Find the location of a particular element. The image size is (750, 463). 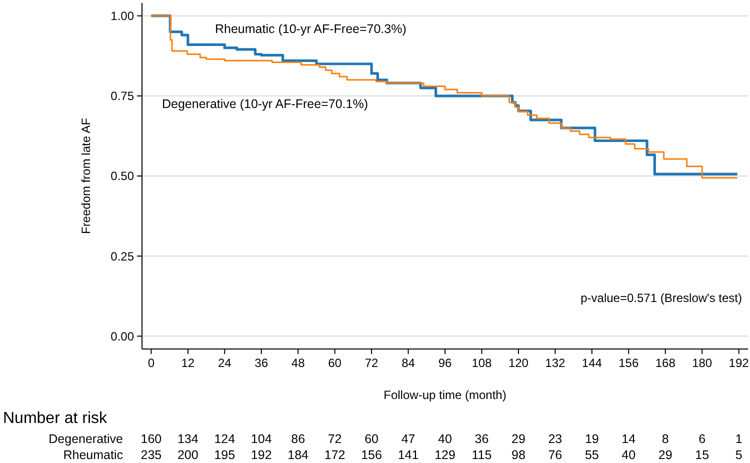

x-tick-label: 48 is located at coordinates (298, 363).